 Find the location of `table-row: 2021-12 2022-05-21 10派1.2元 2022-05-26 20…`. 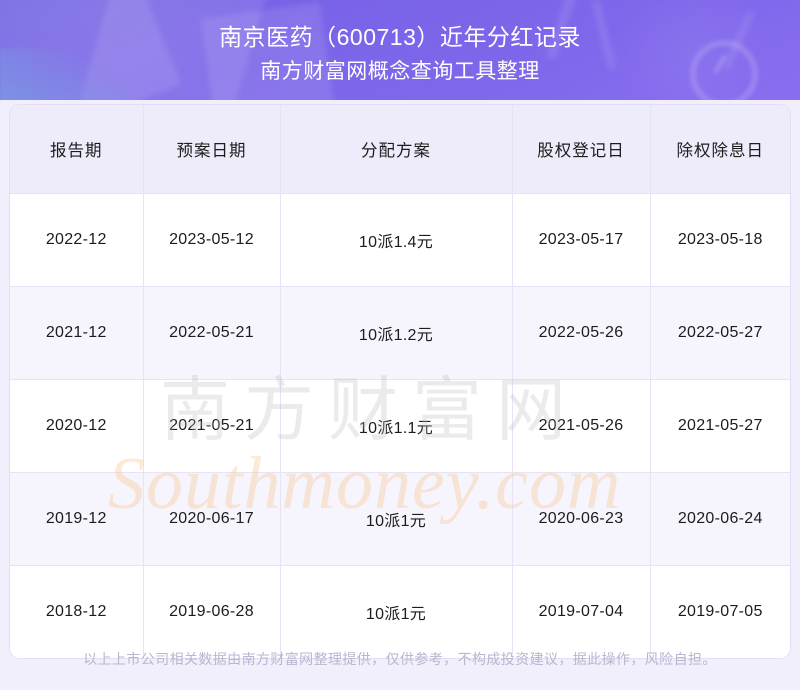

table-row: 2021-12 2022-05-21 10派1.2元 2022-05-26 20… is located at coordinates (400, 333).